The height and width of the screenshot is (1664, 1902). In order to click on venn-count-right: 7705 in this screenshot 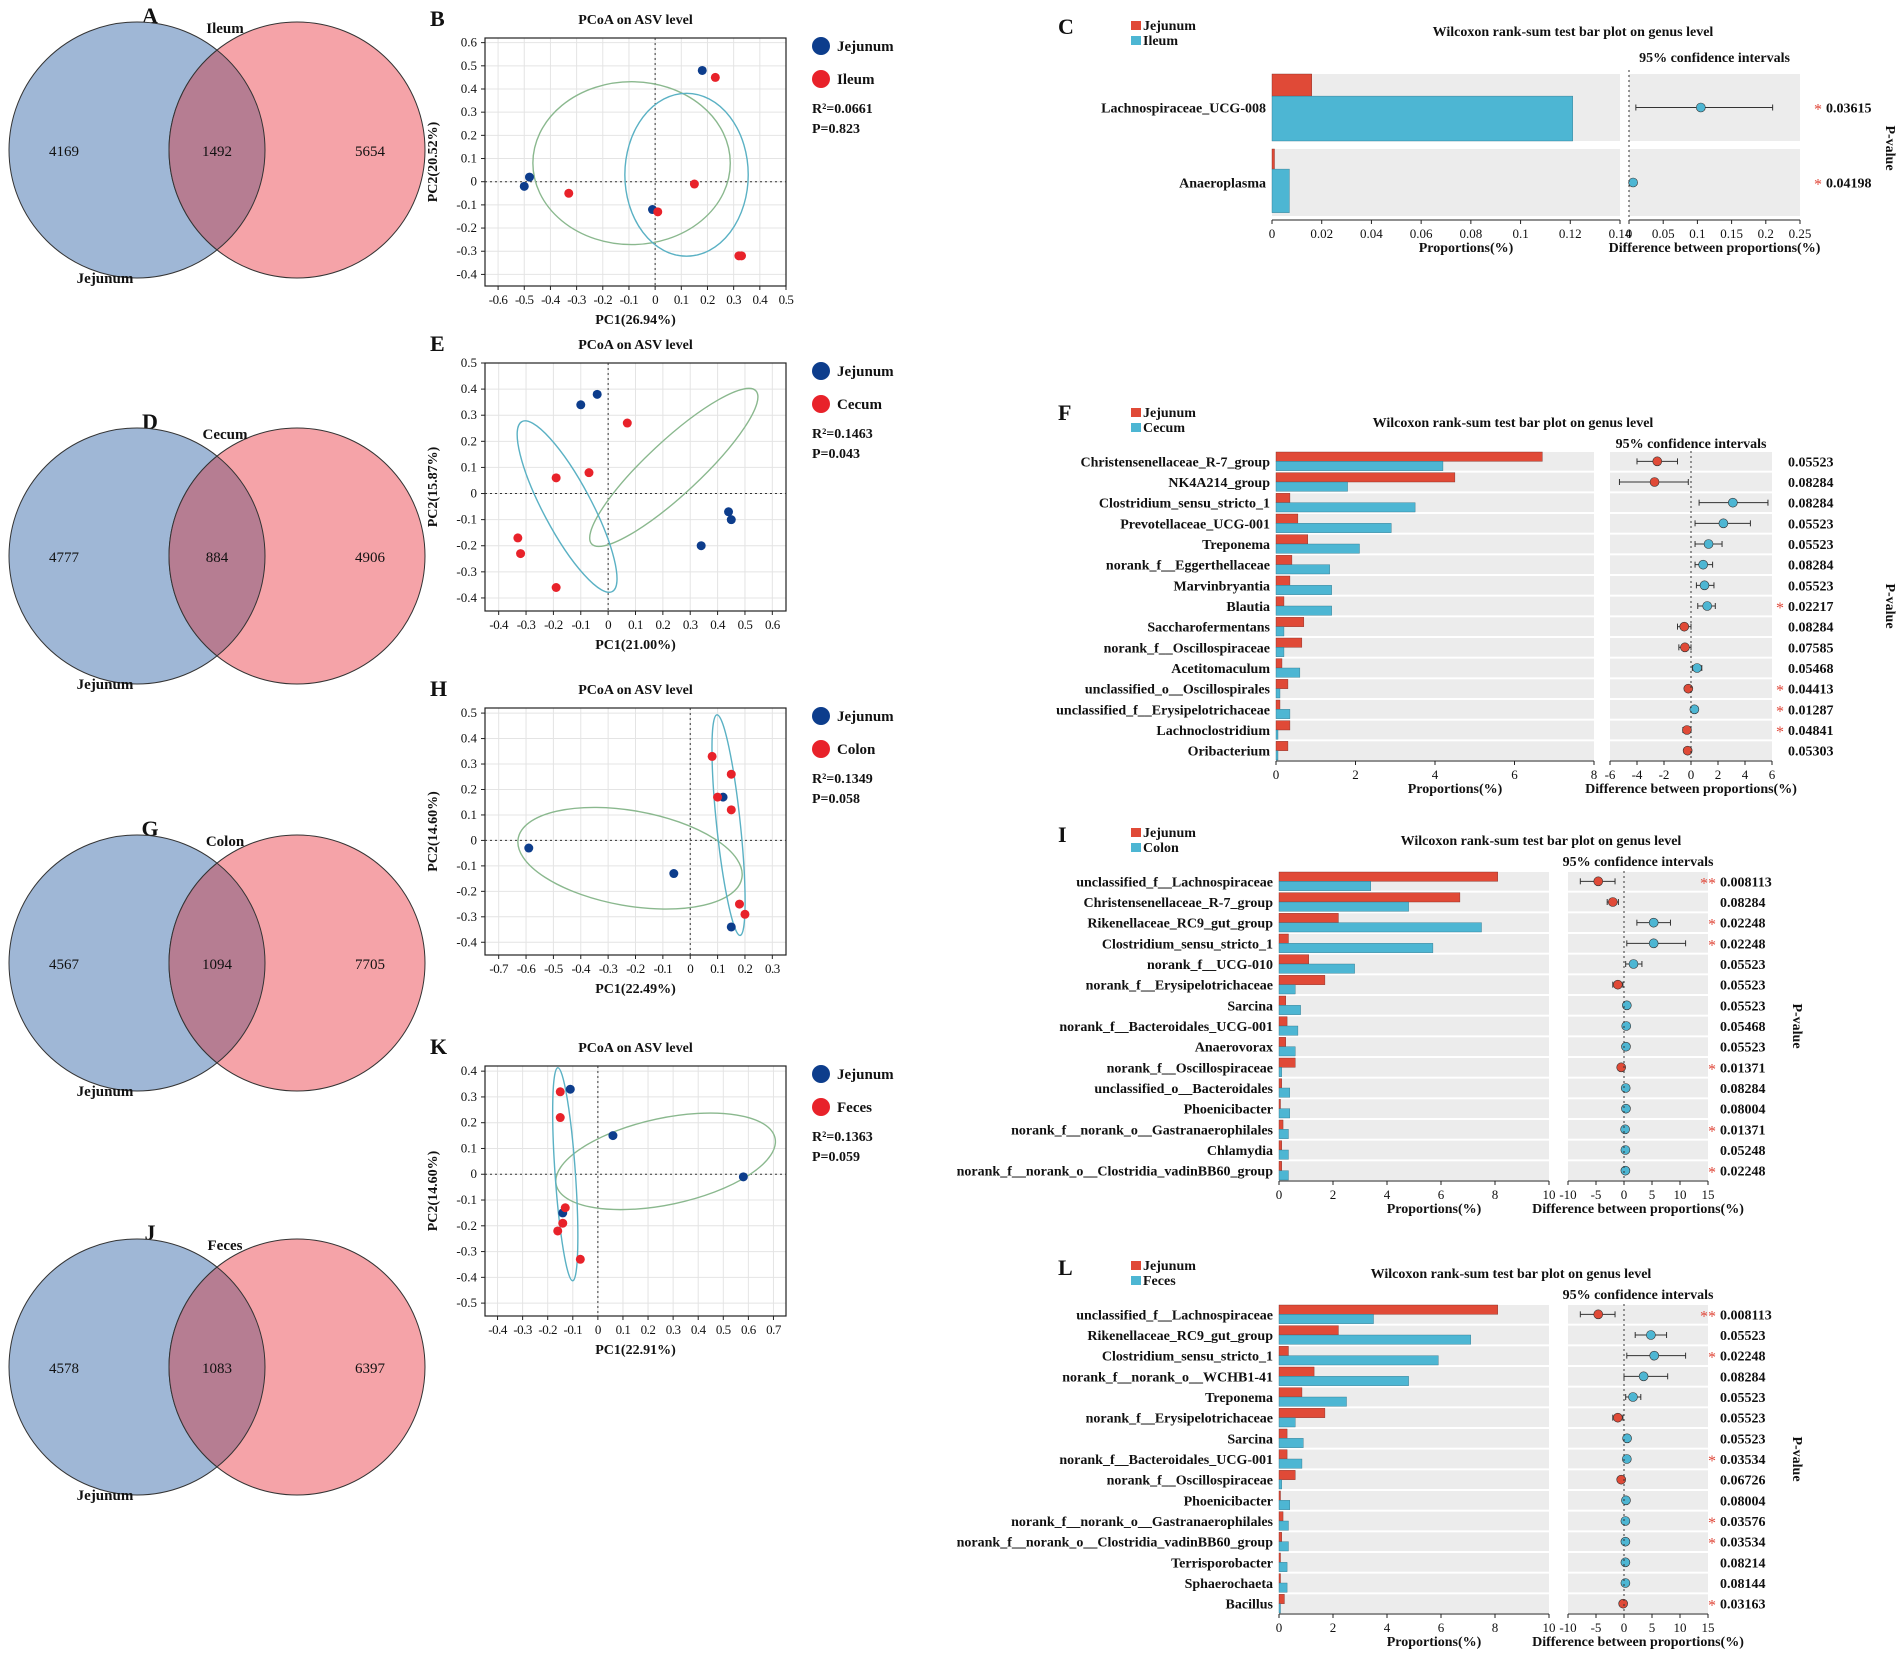, I will do `click(370, 965)`.